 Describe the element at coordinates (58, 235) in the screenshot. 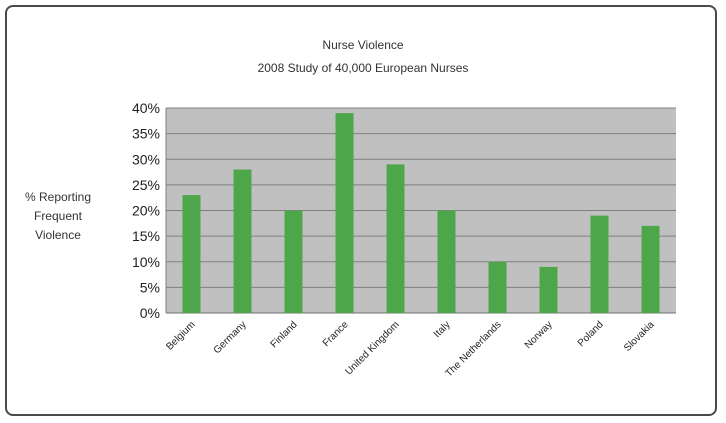

I see `y-axis-label-line-3: Violence` at that location.